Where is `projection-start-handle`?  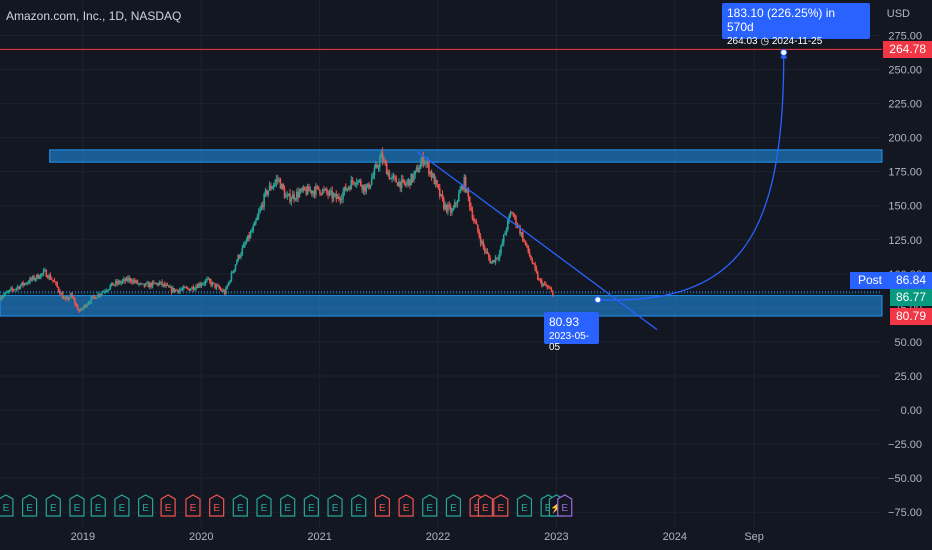
projection-start-handle is located at coordinates (598, 300).